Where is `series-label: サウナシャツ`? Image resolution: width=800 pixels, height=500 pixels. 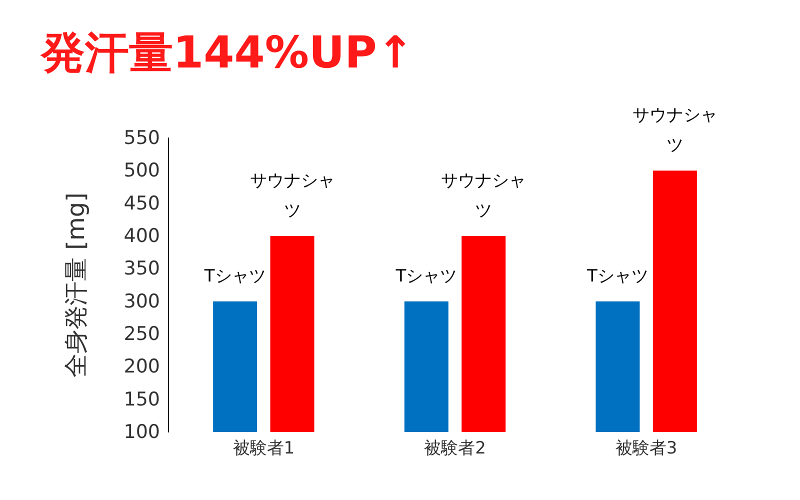
series-label: サウナシャツ is located at coordinates (675, 131).